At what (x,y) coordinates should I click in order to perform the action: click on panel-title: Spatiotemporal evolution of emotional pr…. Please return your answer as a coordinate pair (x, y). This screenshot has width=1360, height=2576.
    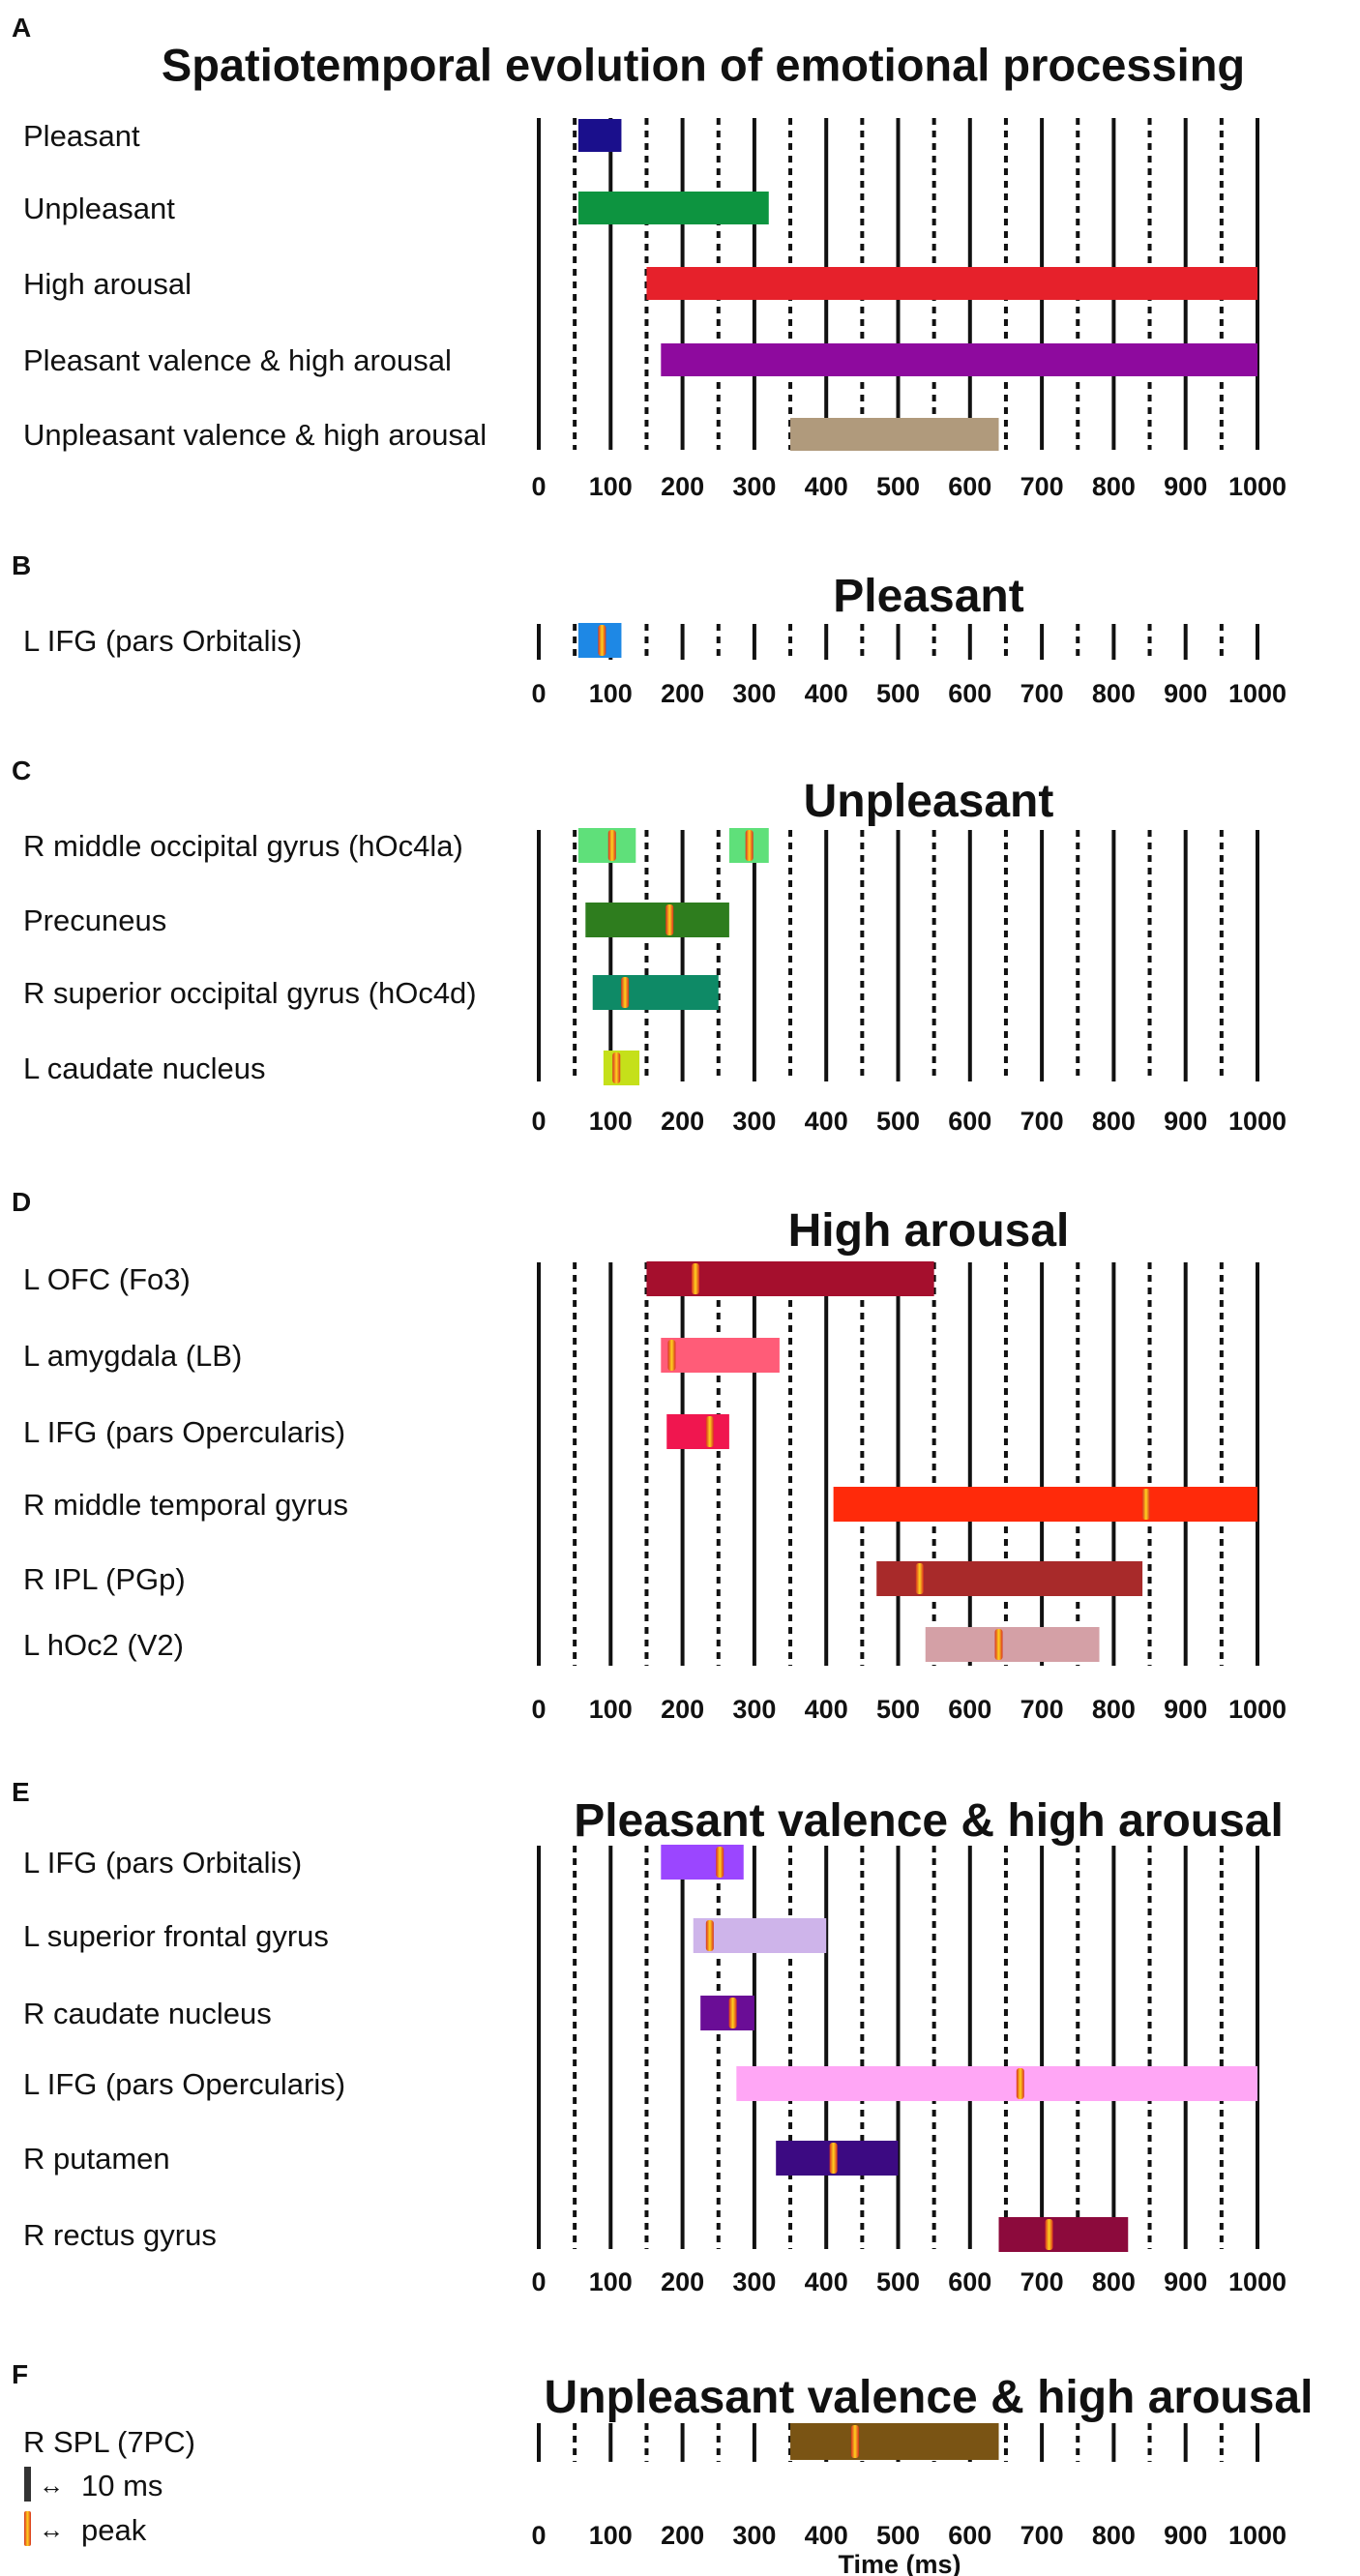
    Looking at the image, I should click on (703, 65).